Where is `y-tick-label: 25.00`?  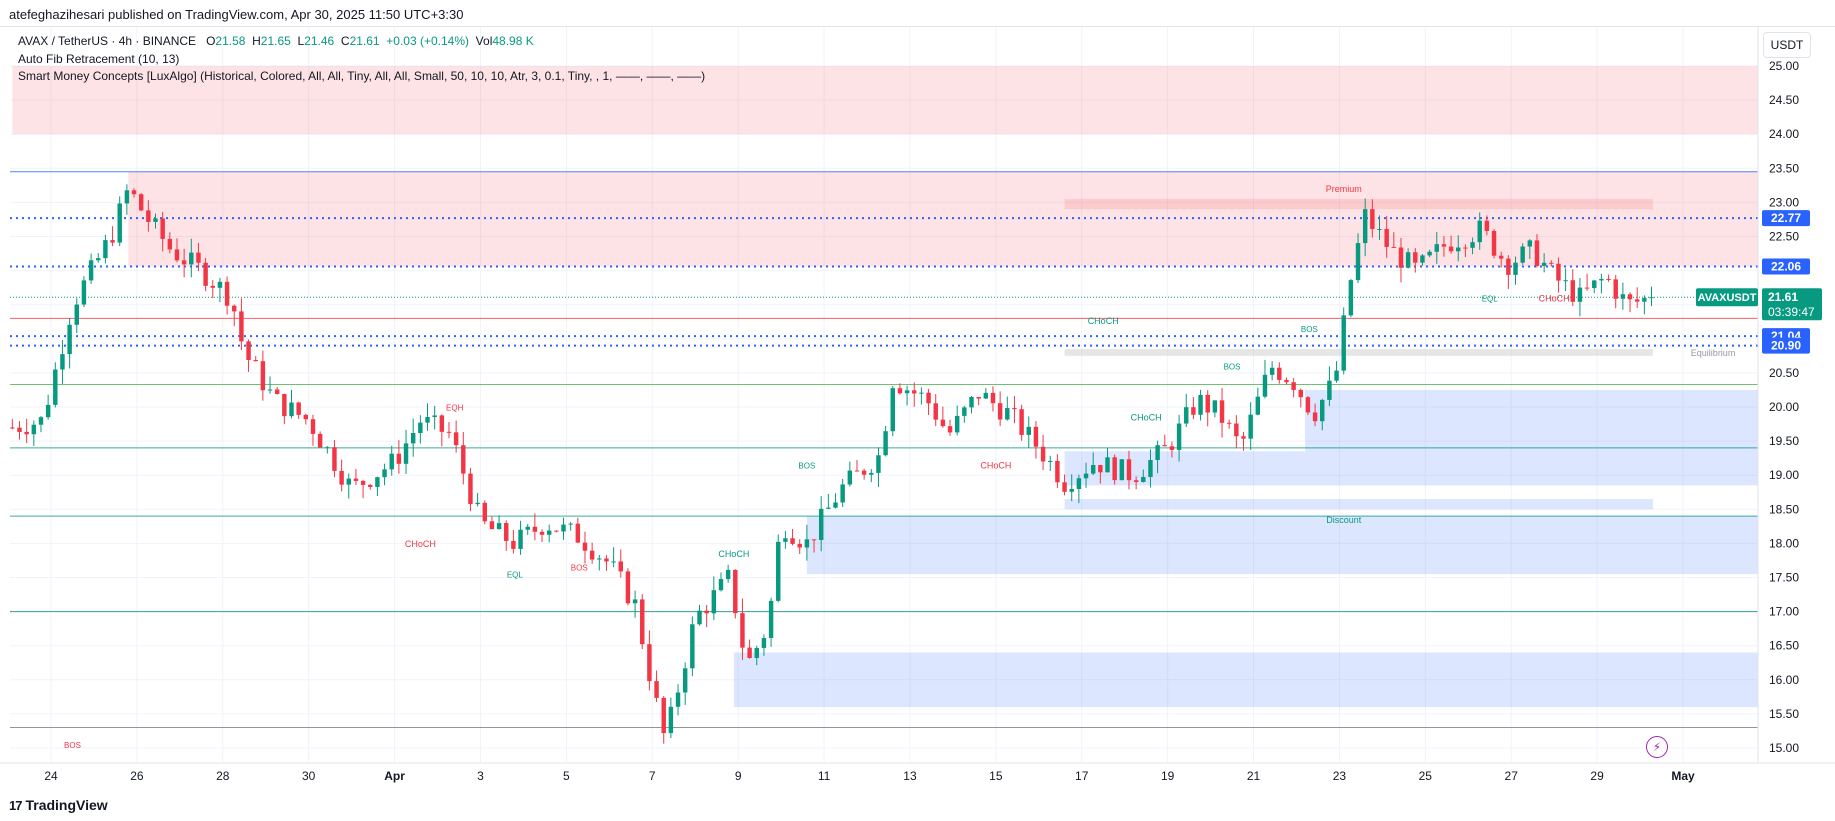
y-tick-label: 25.00 is located at coordinates (1784, 66).